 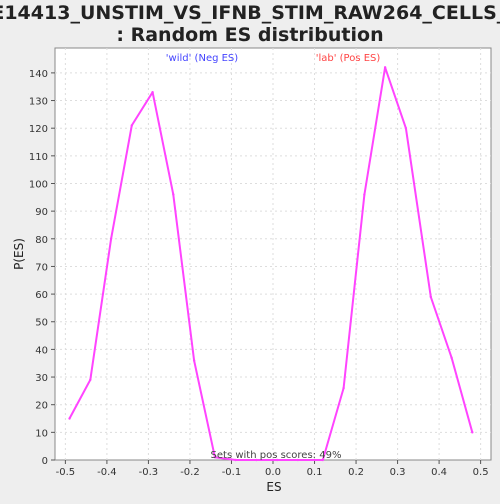 What do you see at coordinates (41, 212) in the screenshot?
I see `y-tick-label: 90` at bounding box center [41, 212].